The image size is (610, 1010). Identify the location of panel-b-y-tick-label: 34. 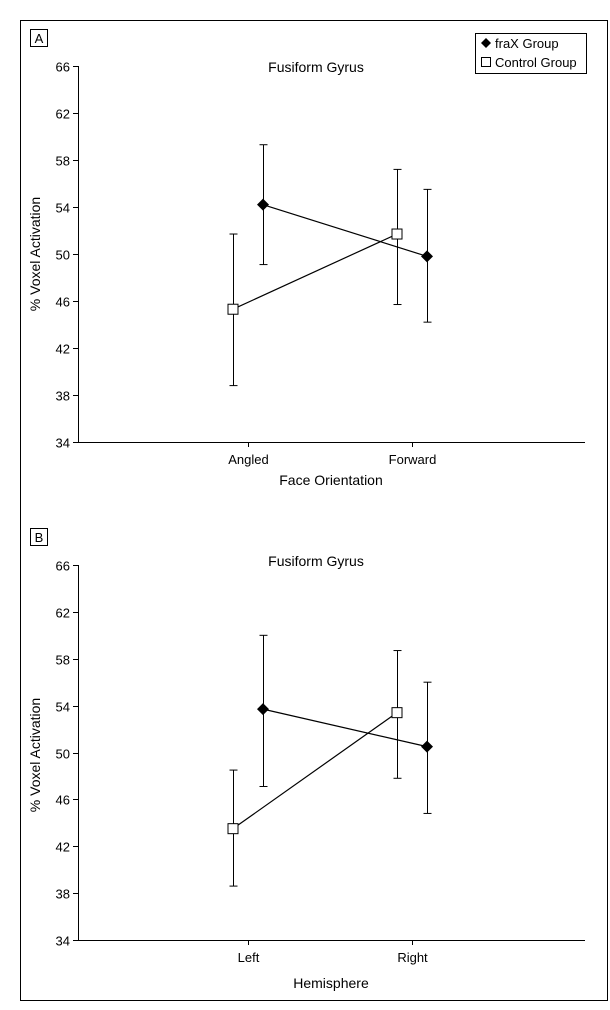
(63, 941).